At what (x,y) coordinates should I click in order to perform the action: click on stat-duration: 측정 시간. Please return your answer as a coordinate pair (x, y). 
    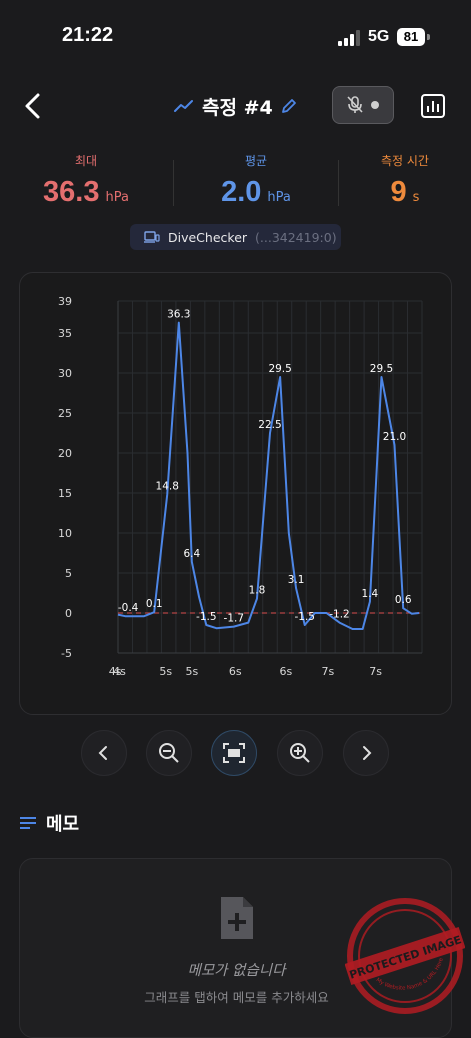
    Looking at the image, I should click on (405, 160).